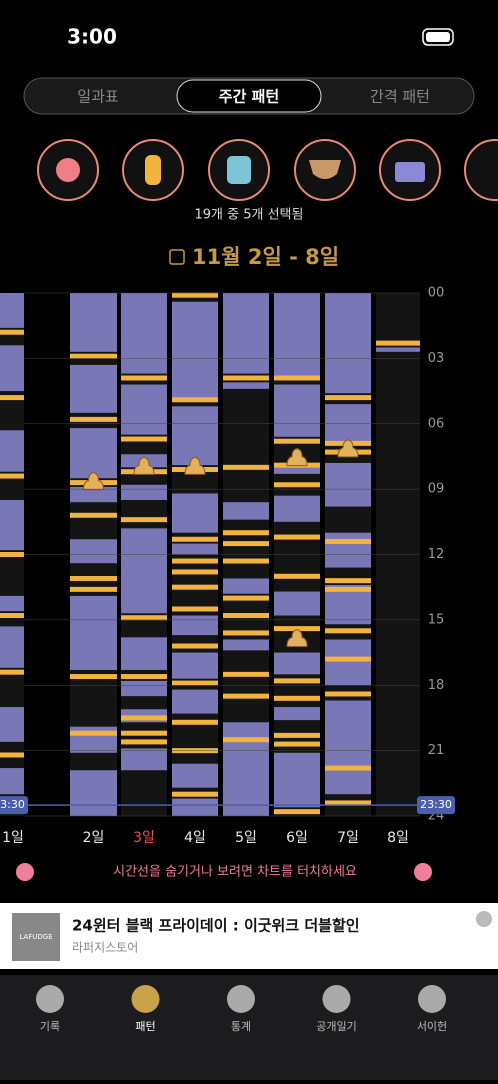  Describe the element at coordinates (438, 37) in the screenshot. I see `battery-level` at that location.